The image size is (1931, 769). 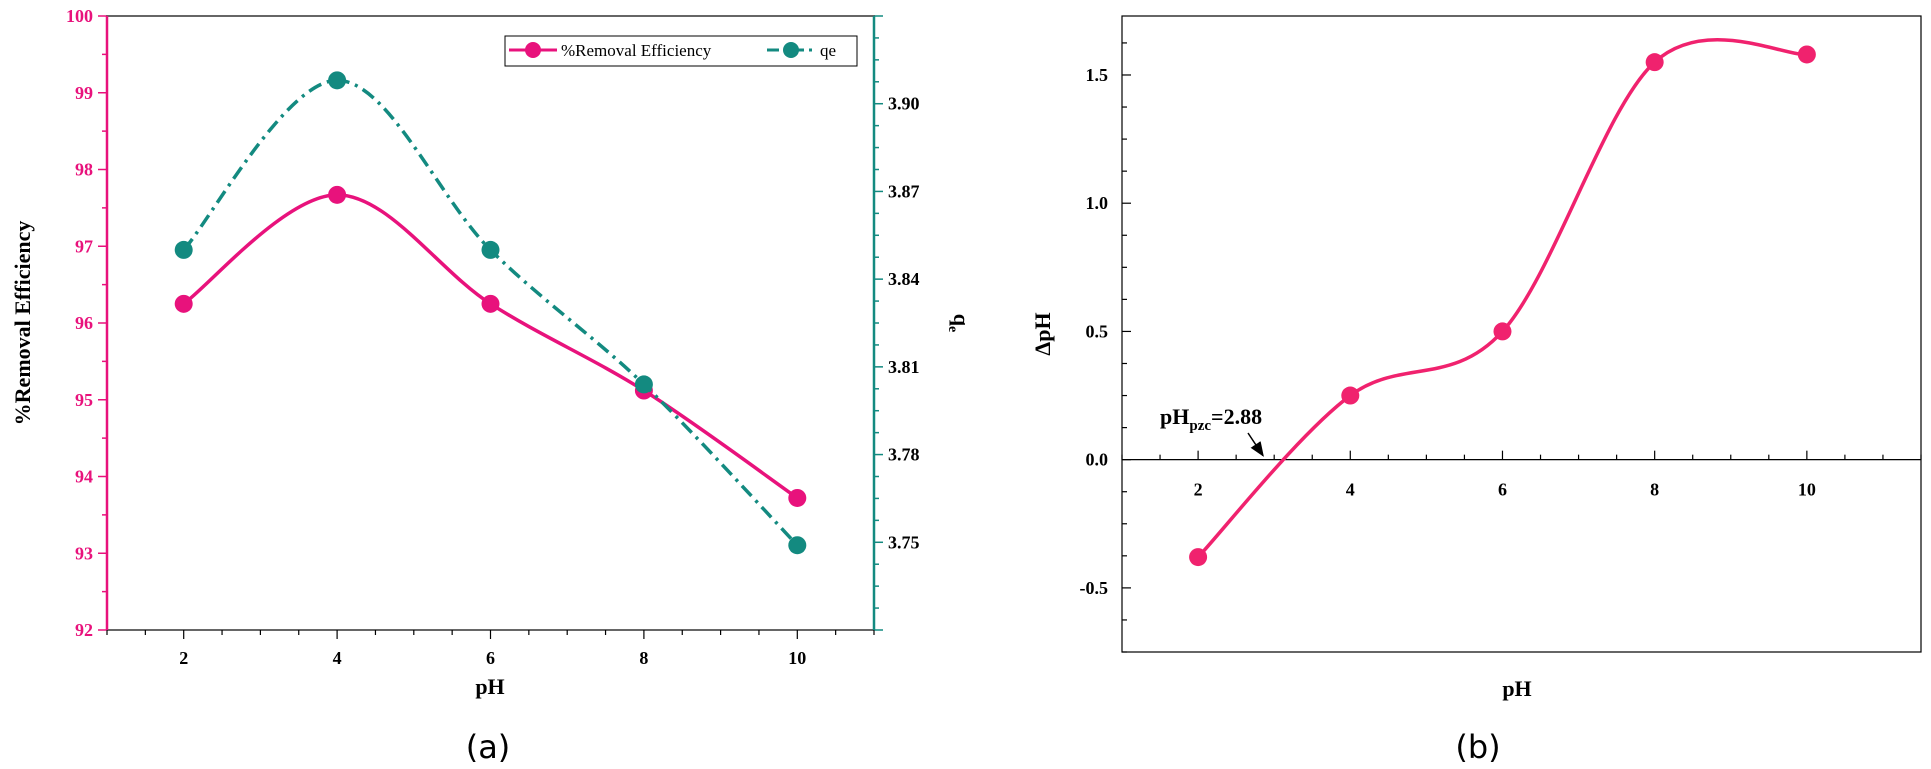 I want to click on chart-b-x-tick-label: 4, so click(x=1350, y=490).